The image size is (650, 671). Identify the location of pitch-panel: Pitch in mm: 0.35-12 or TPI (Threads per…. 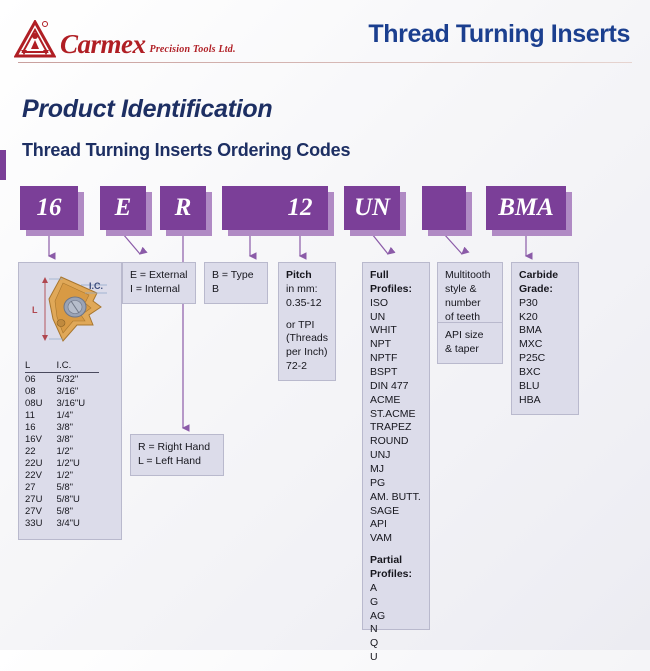
(307, 322).